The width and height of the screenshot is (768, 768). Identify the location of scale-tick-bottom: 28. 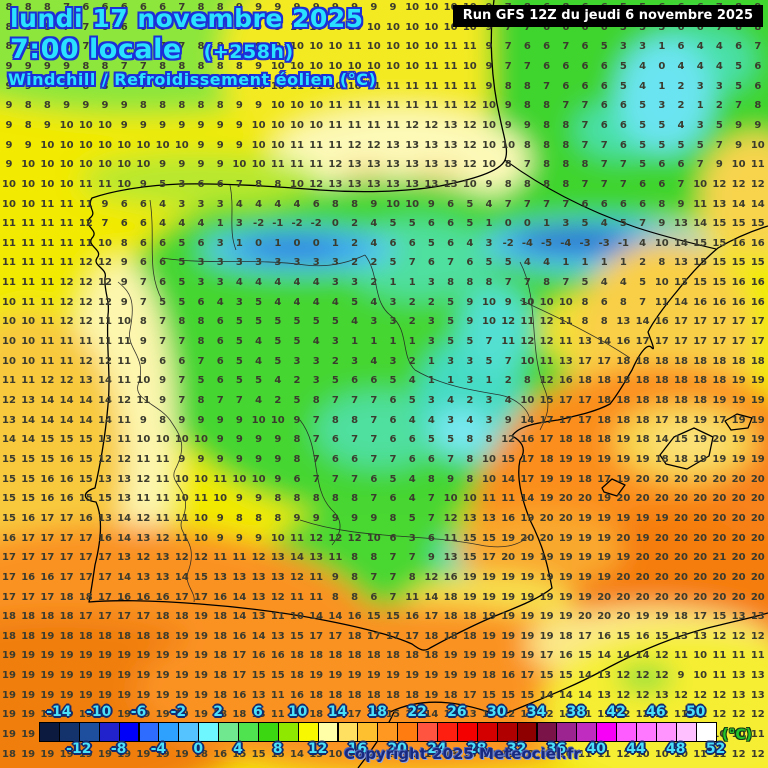
(477, 749).